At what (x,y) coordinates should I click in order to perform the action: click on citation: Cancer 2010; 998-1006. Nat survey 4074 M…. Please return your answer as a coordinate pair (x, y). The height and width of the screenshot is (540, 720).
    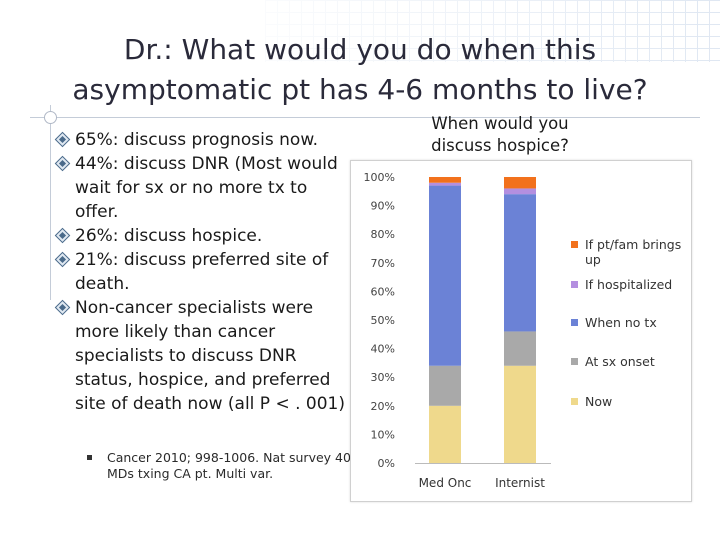
    Looking at the image, I should click on (227, 466).